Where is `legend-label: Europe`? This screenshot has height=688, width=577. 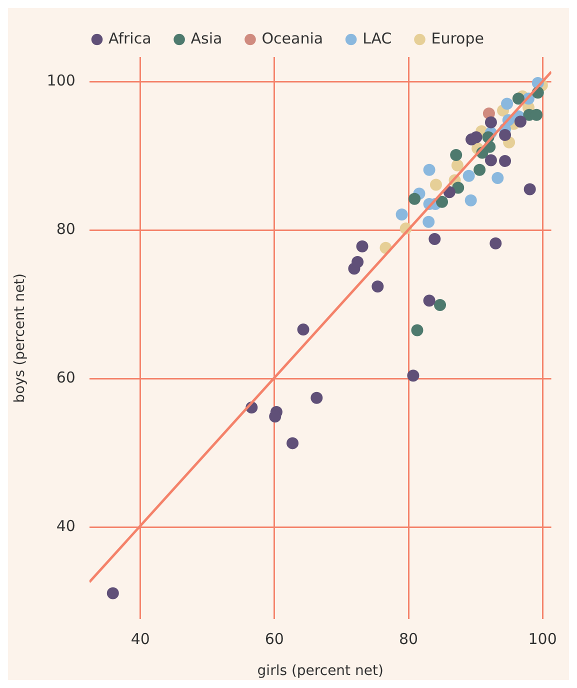
legend-label: Europe is located at coordinates (457, 38).